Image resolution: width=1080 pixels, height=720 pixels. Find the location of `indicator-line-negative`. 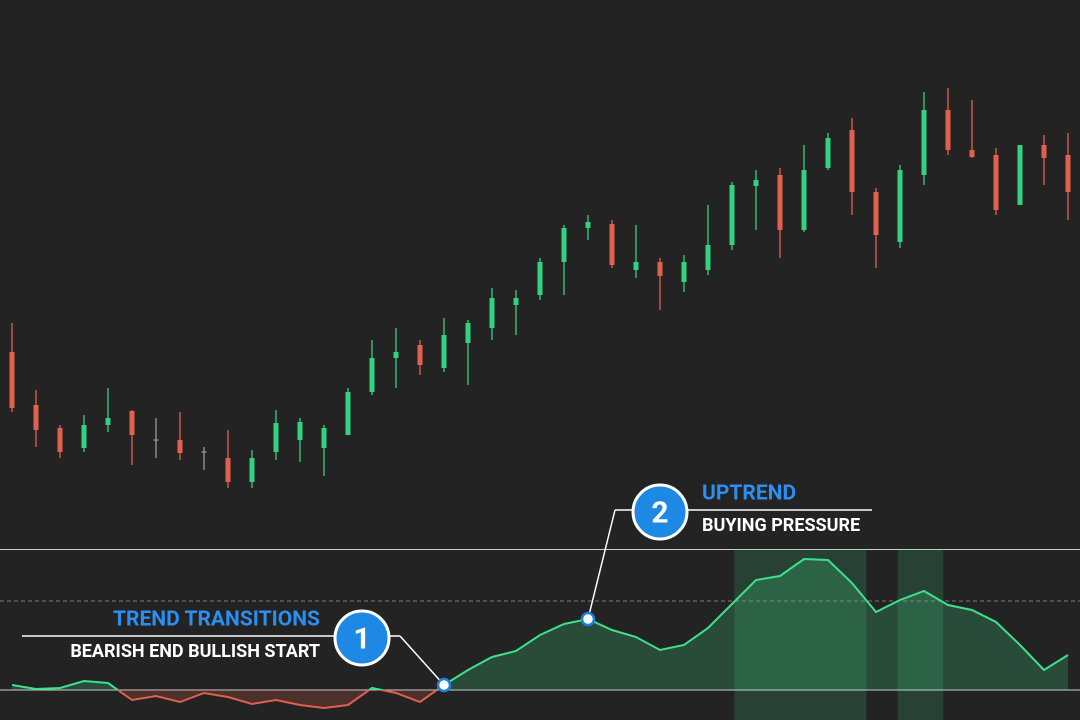

indicator-line-negative is located at coordinates (237, 700).